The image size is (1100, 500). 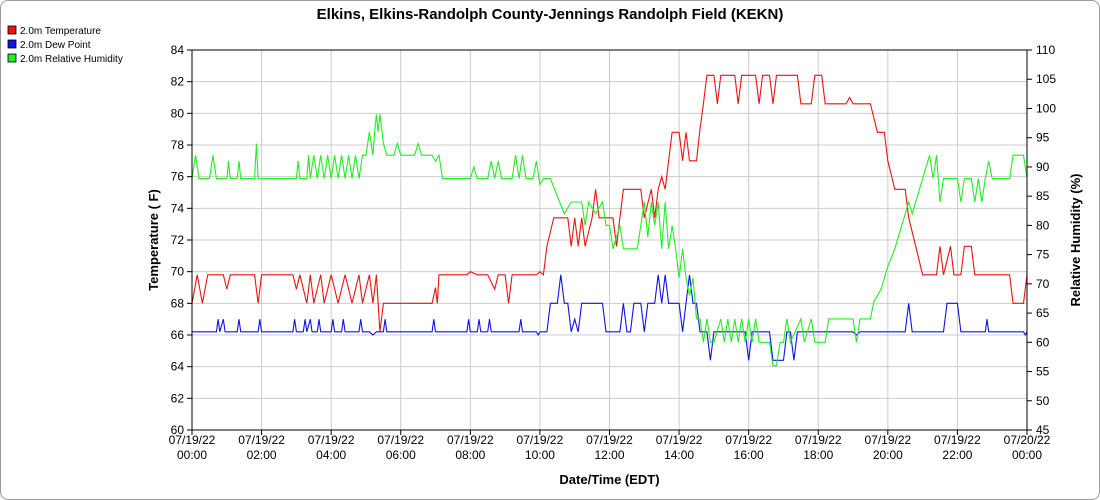 What do you see at coordinates (331, 455) in the screenshot?
I see `x-tick-time: 04:00` at bounding box center [331, 455].